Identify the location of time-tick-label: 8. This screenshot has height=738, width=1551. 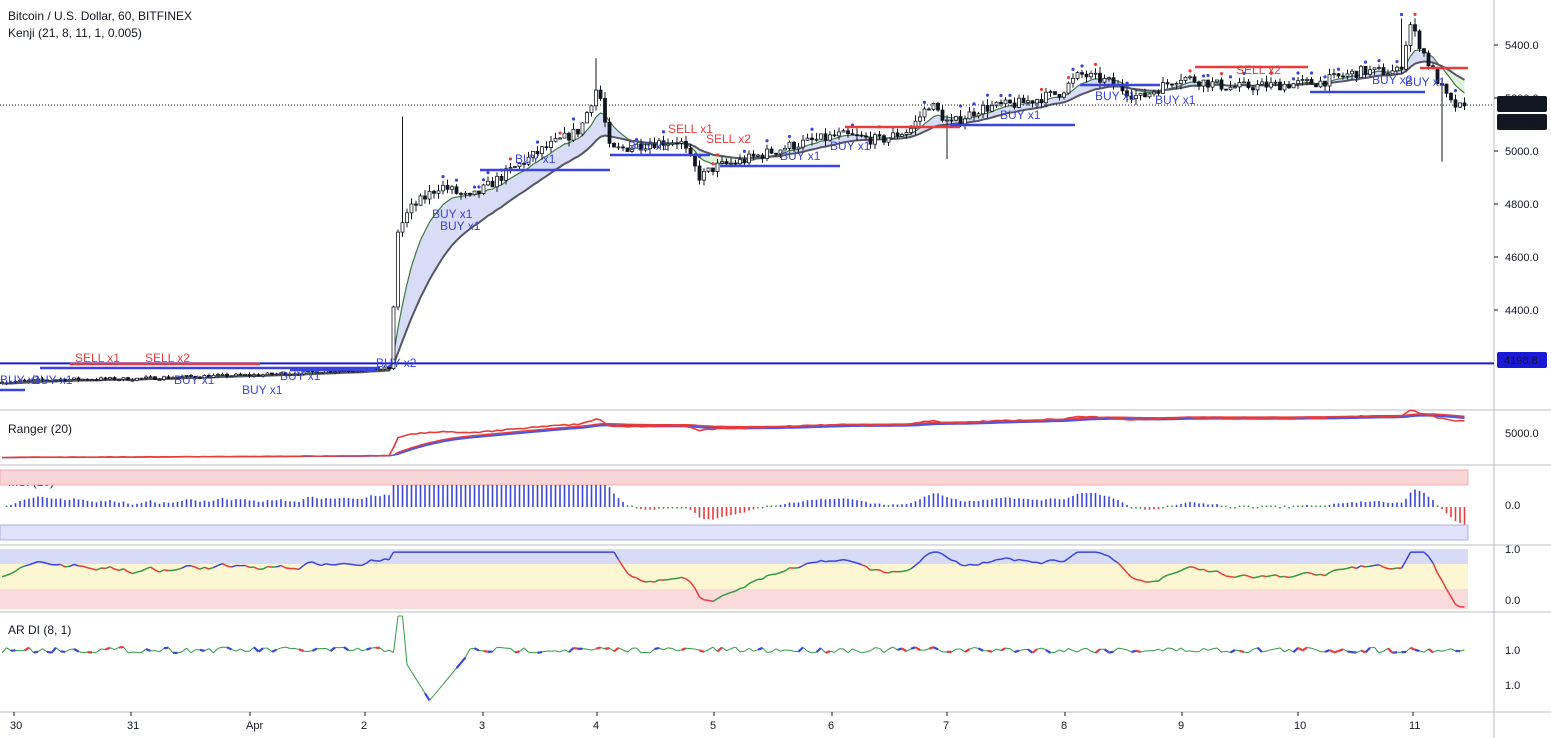
(1064, 726).